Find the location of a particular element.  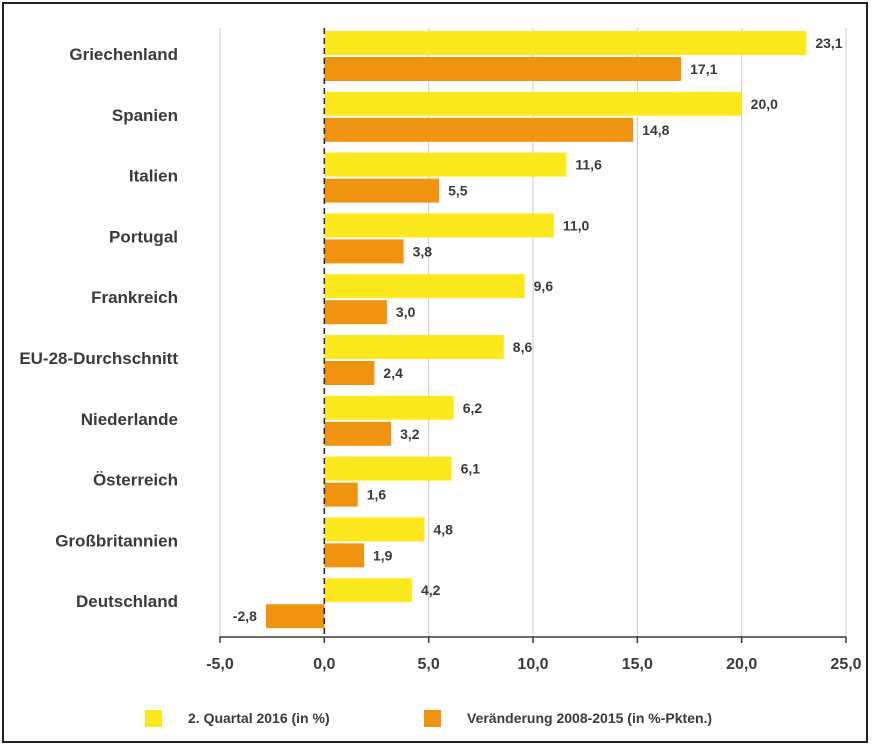

category-label: Österreich is located at coordinates (135, 480).